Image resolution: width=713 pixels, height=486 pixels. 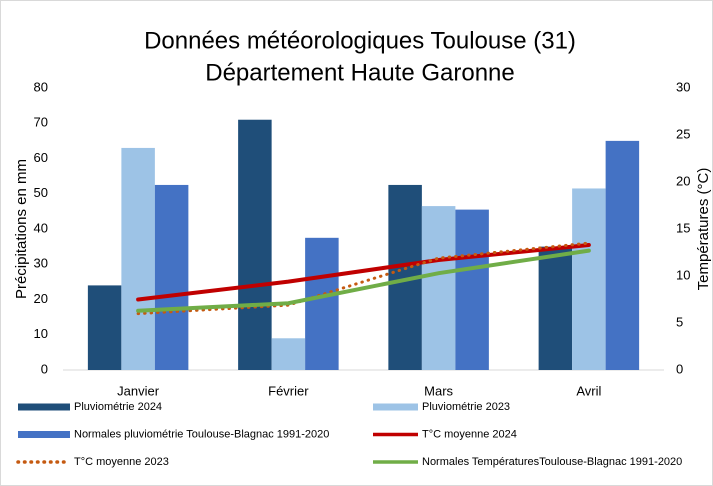 I want to click on y2-tick-label: 25, so click(x=683, y=133).